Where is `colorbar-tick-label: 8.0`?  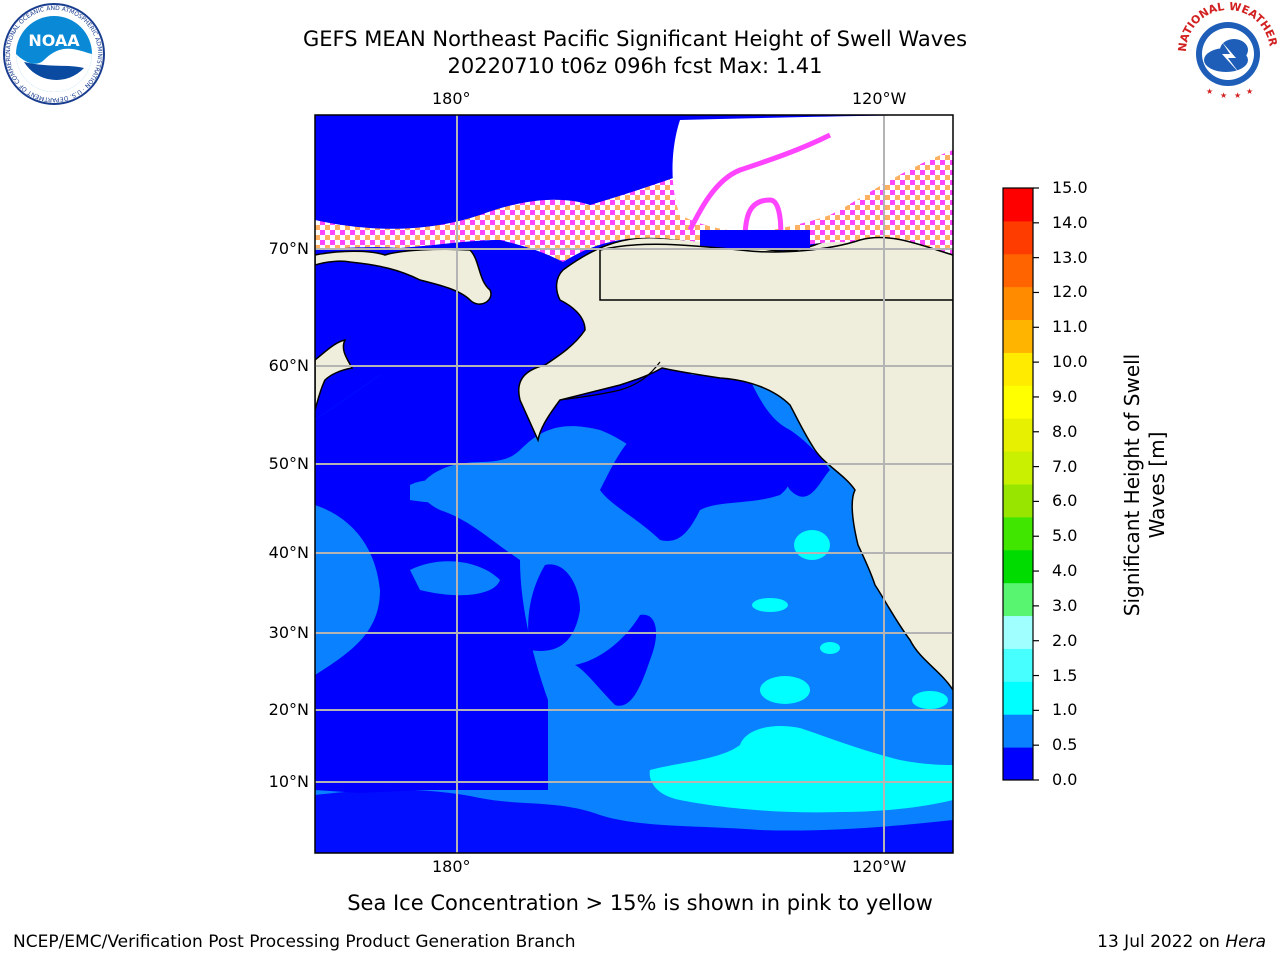
colorbar-tick-label: 8.0 is located at coordinates (1065, 431).